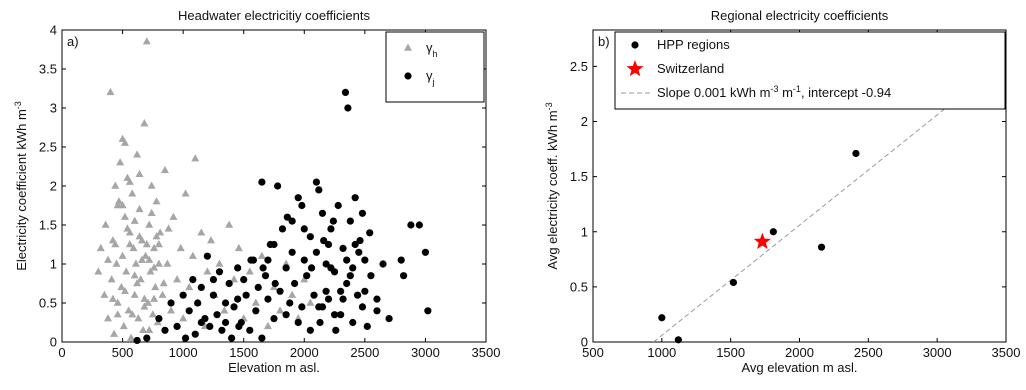 The height and width of the screenshot is (390, 1026). Describe the element at coordinates (690, 68) in the screenshot. I see `chart2-legend-label: Switzerland` at that location.